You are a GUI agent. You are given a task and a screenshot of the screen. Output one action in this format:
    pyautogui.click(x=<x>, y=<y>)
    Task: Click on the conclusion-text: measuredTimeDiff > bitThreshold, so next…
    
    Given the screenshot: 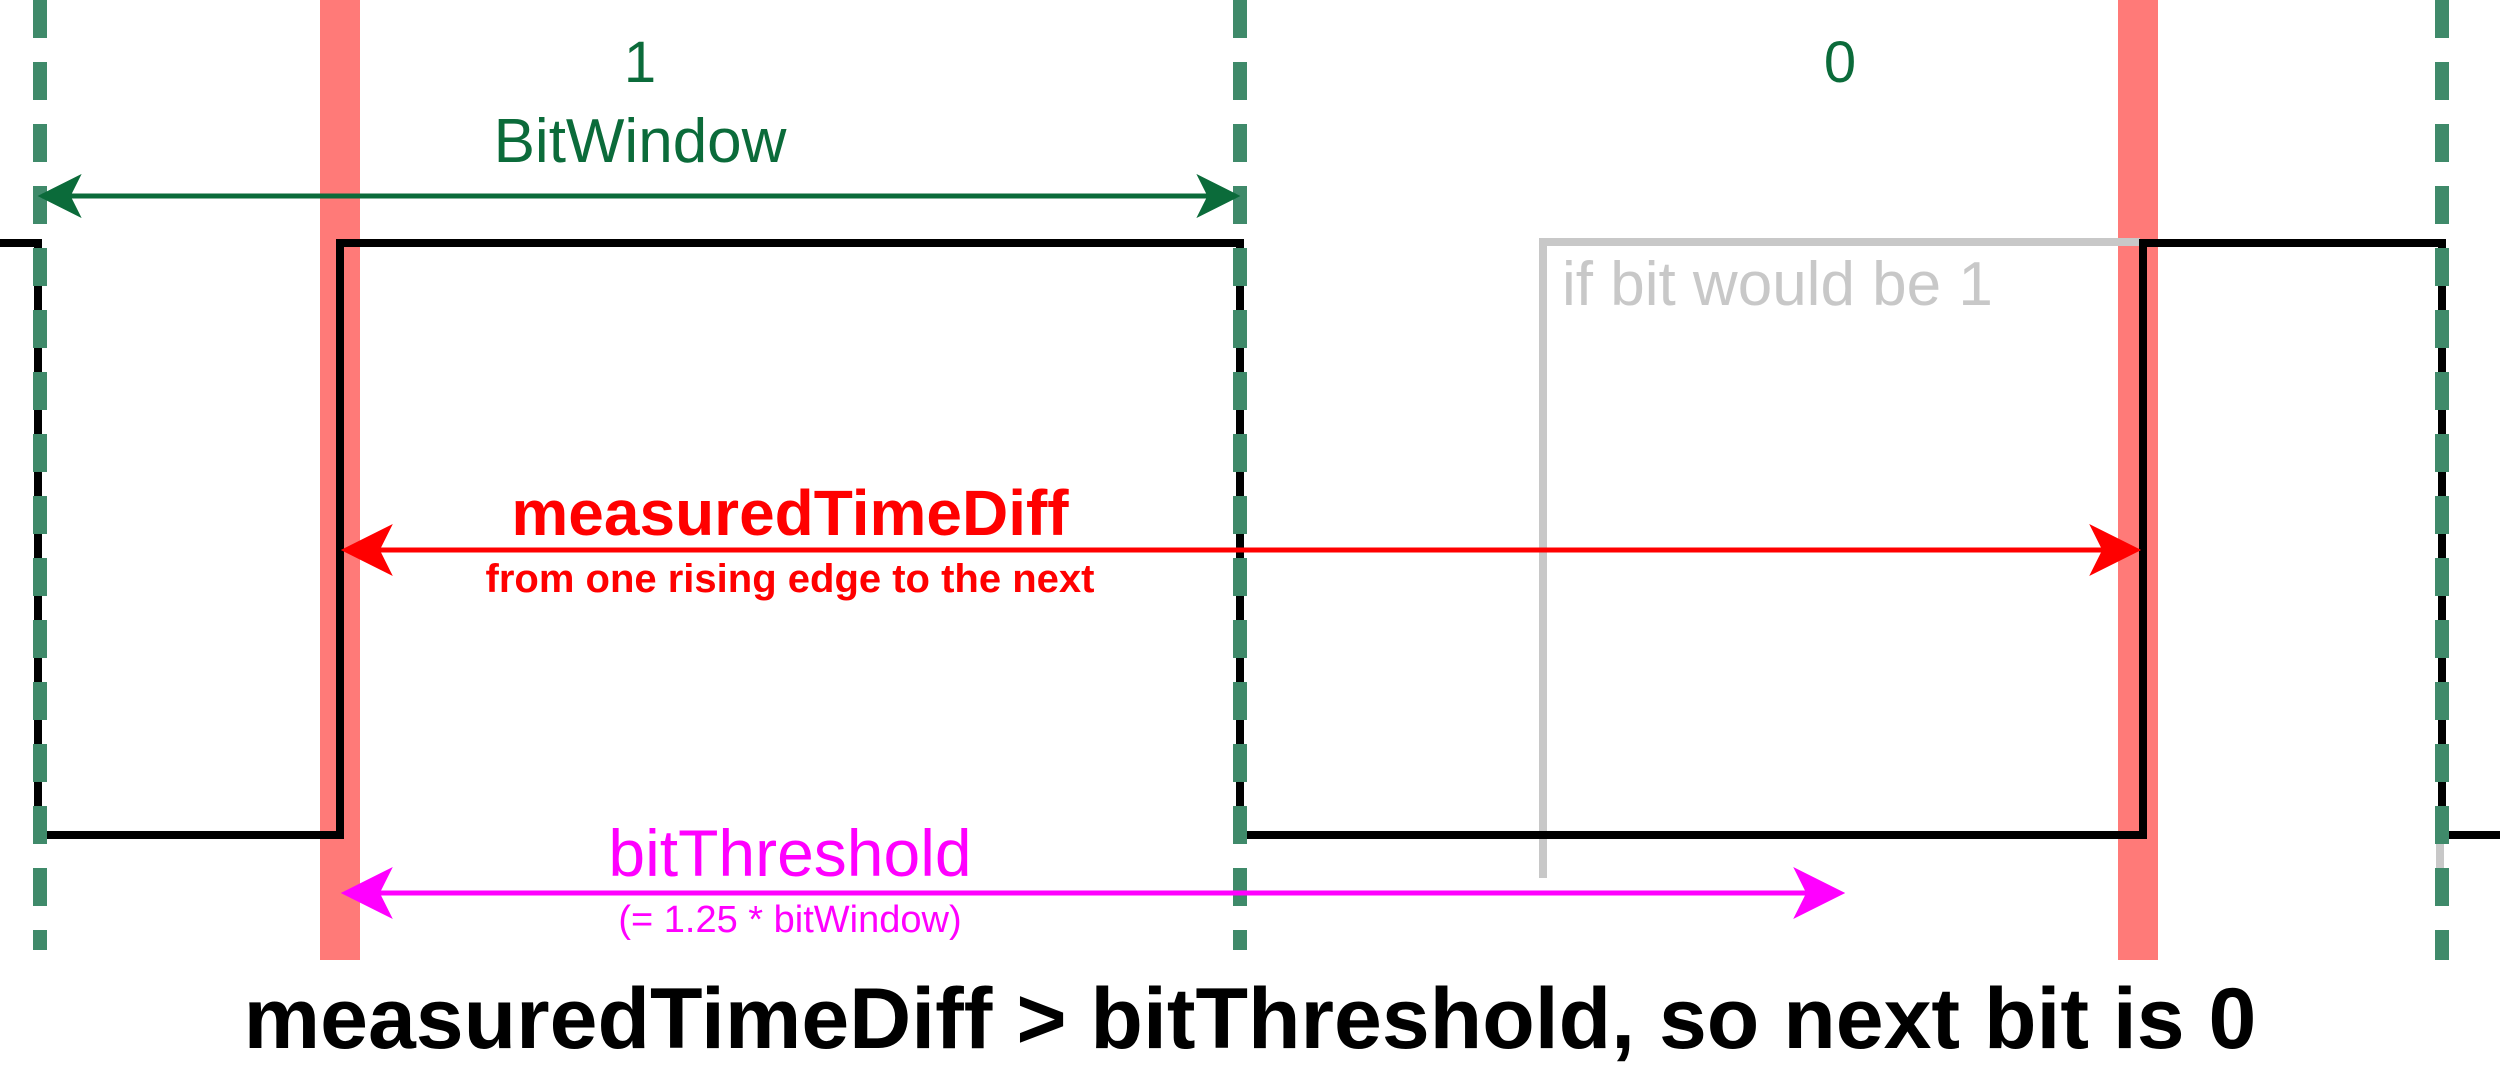 What is the action you would take?
    pyautogui.click(x=1250, y=1019)
    